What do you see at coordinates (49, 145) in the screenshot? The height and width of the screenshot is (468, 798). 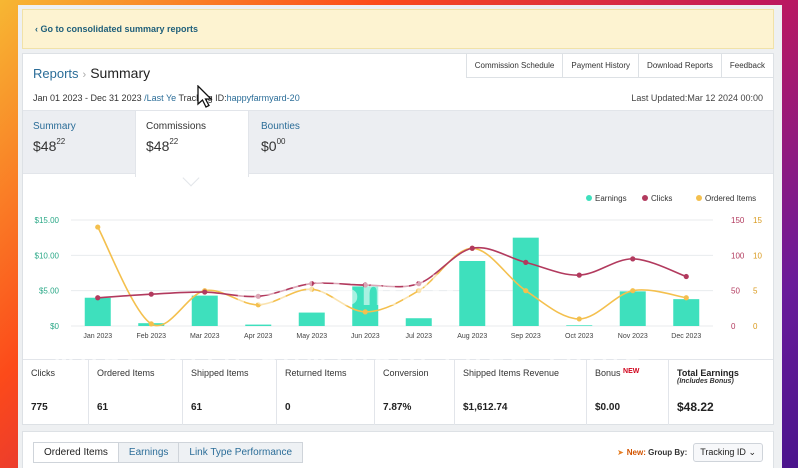 I see `tab-summary-amount: $4822` at bounding box center [49, 145].